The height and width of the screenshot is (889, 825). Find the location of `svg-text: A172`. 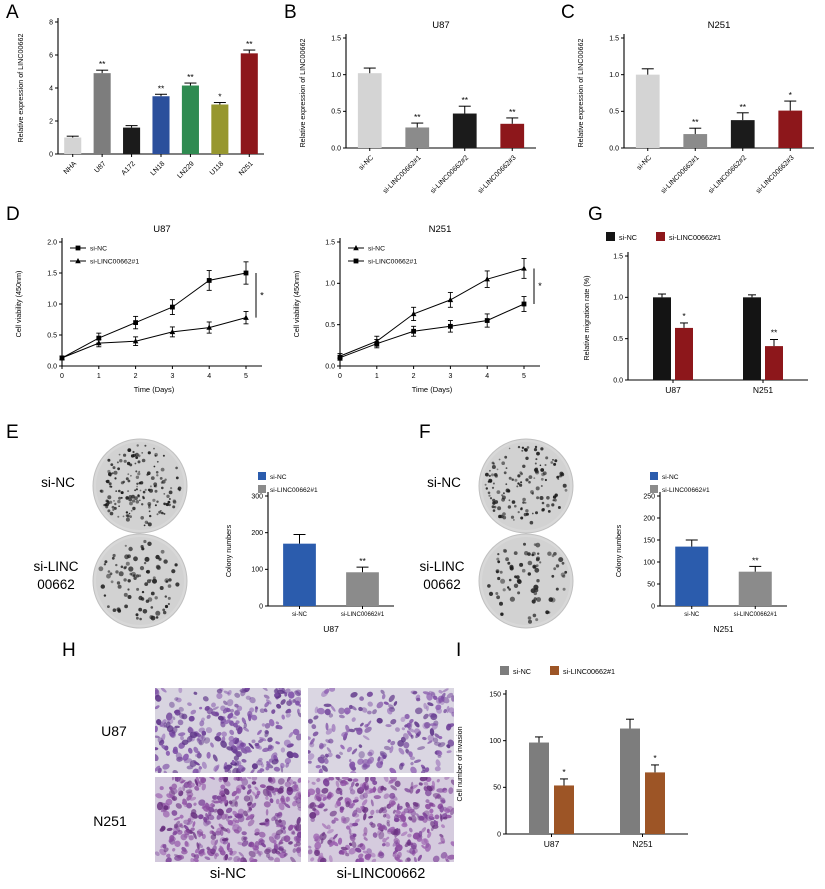

svg-text: A172 is located at coordinates (128, 168).